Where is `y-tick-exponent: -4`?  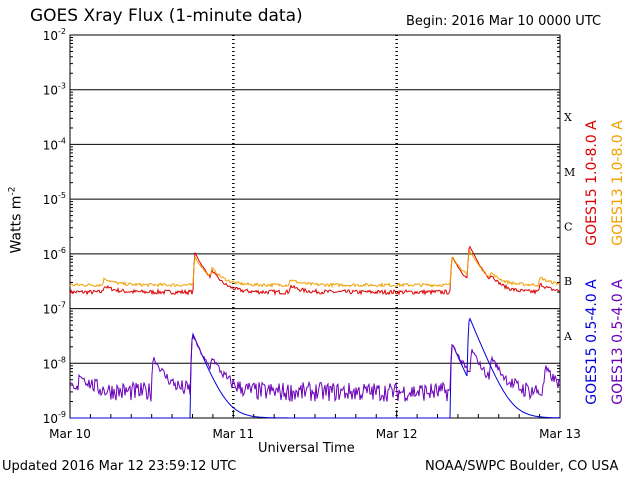 y-tick-exponent: -4 is located at coordinates (62, 140).